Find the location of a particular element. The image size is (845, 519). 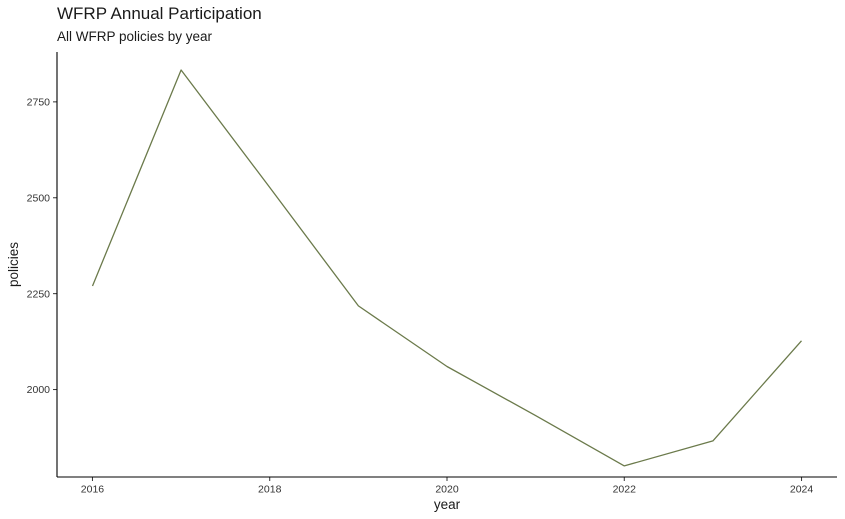

x-axis-title: year is located at coordinates (447, 504).